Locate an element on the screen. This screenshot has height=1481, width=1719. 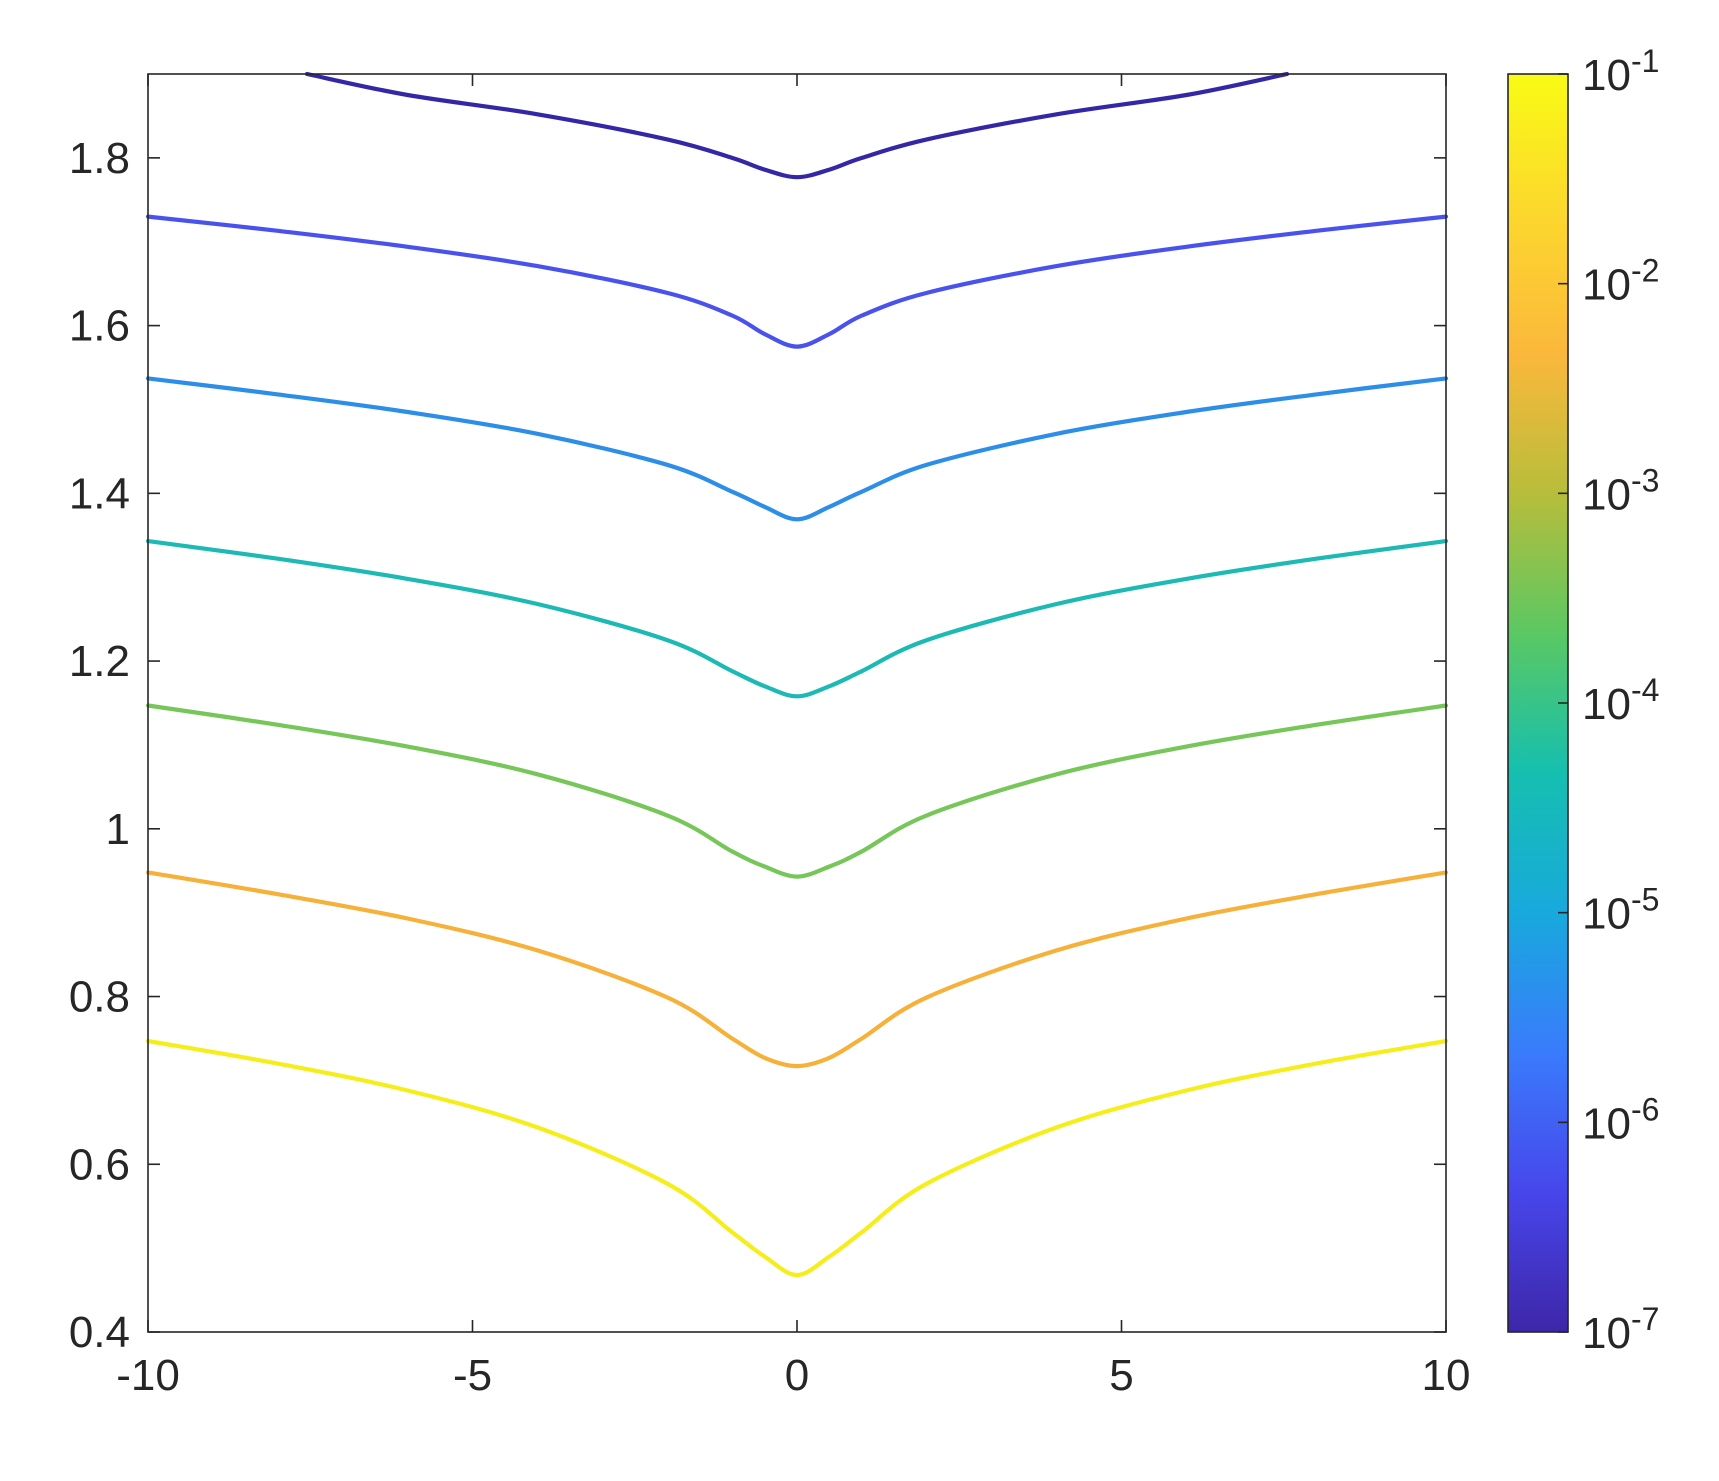
x-tick-label: -5 is located at coordinates (472, 1375).